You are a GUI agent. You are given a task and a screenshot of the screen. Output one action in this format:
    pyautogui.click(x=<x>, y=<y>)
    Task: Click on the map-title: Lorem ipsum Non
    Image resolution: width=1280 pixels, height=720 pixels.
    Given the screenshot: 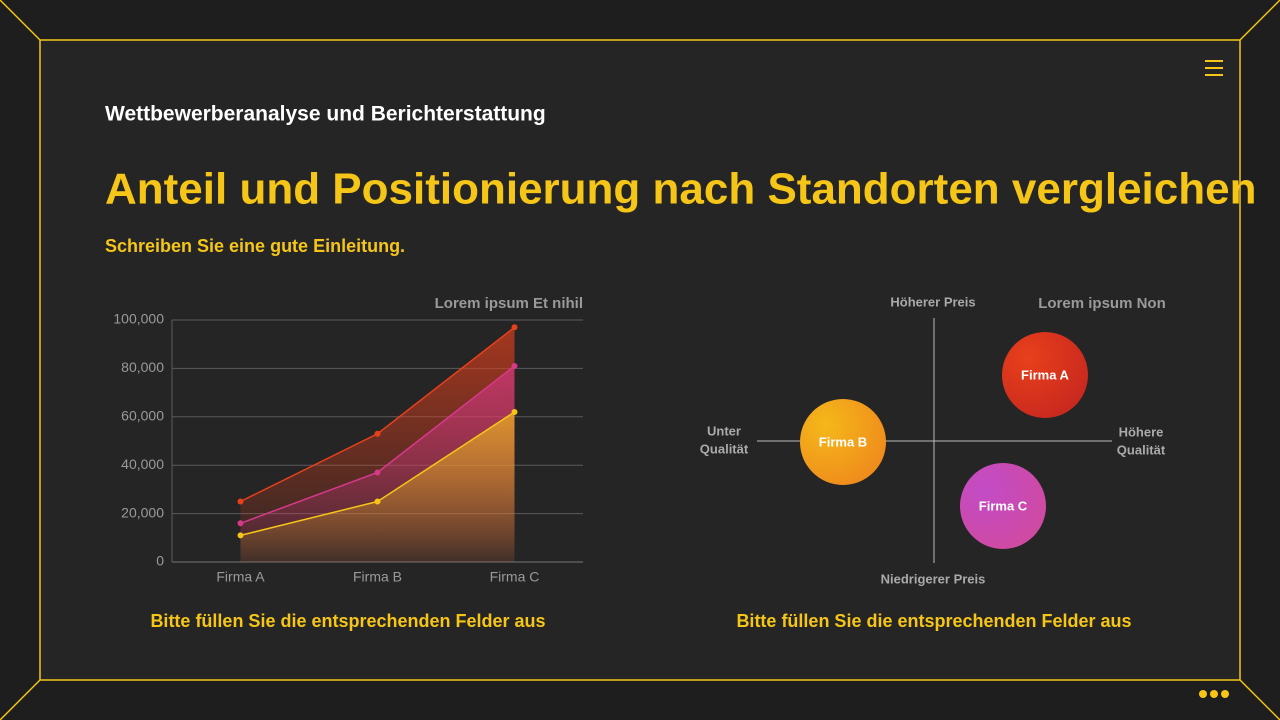 What is the action you would take?
    pyautogui.click(x=1102, y=303)
    